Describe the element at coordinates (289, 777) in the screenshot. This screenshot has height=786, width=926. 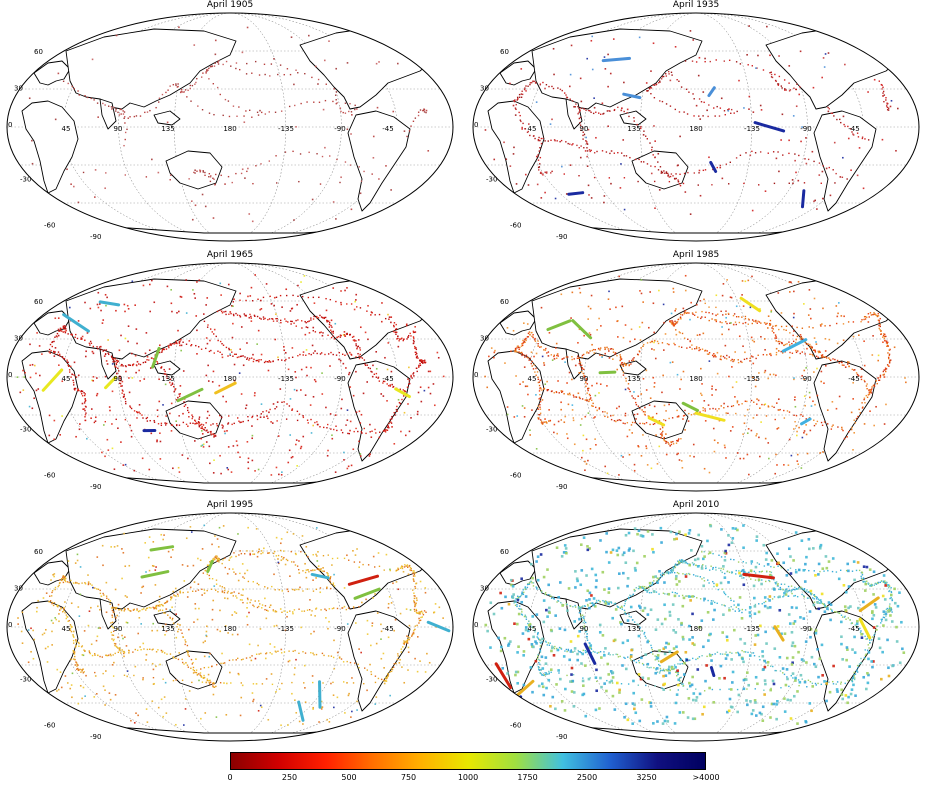
I see `colorbar-tick-label: 250` at that location.